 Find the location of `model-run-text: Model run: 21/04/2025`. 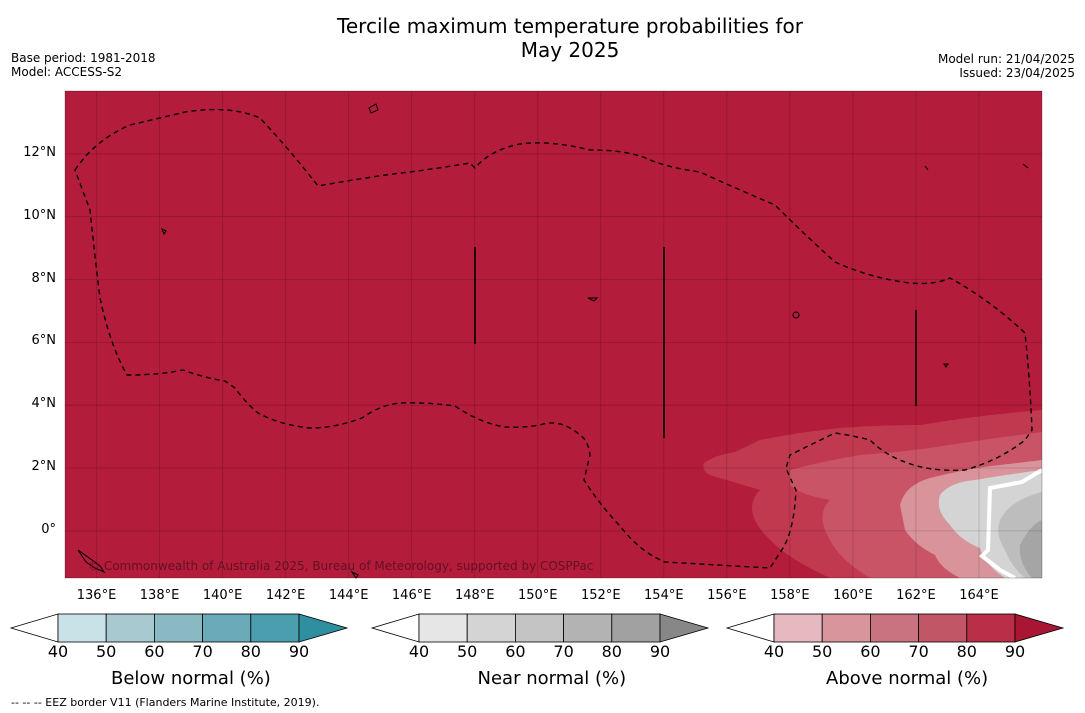

model-run-text: Model run: 21/04/2025 is located at coordinates (1006, 59).